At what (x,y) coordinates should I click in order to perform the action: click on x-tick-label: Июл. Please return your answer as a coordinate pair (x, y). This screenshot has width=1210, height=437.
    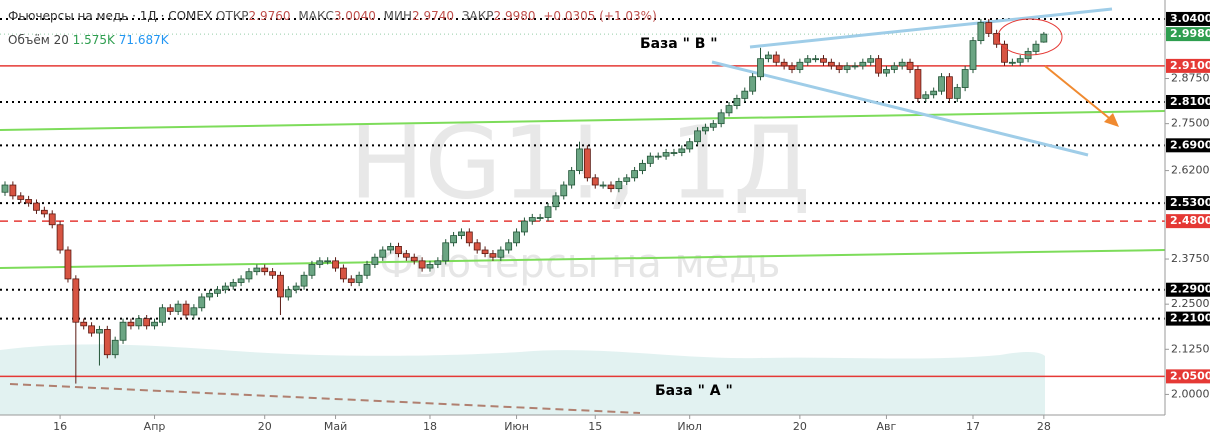
    Looking at the image, I should click on (689, 426).